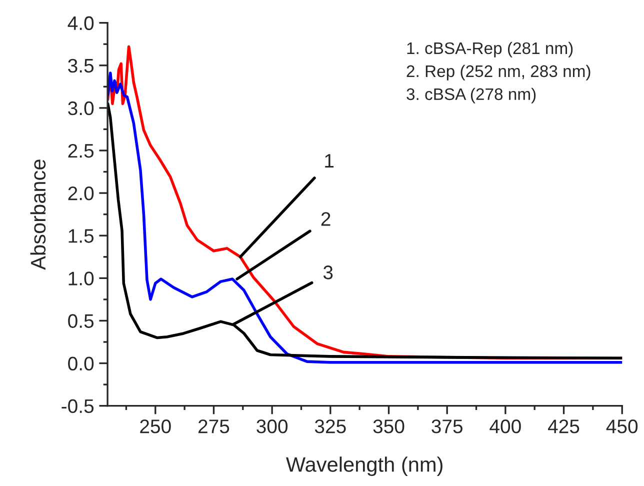  What do you see at coordinates (81, 193) in the screenshot?
I see `y-tick-label: 2.0` at bounding box center [81, 193].